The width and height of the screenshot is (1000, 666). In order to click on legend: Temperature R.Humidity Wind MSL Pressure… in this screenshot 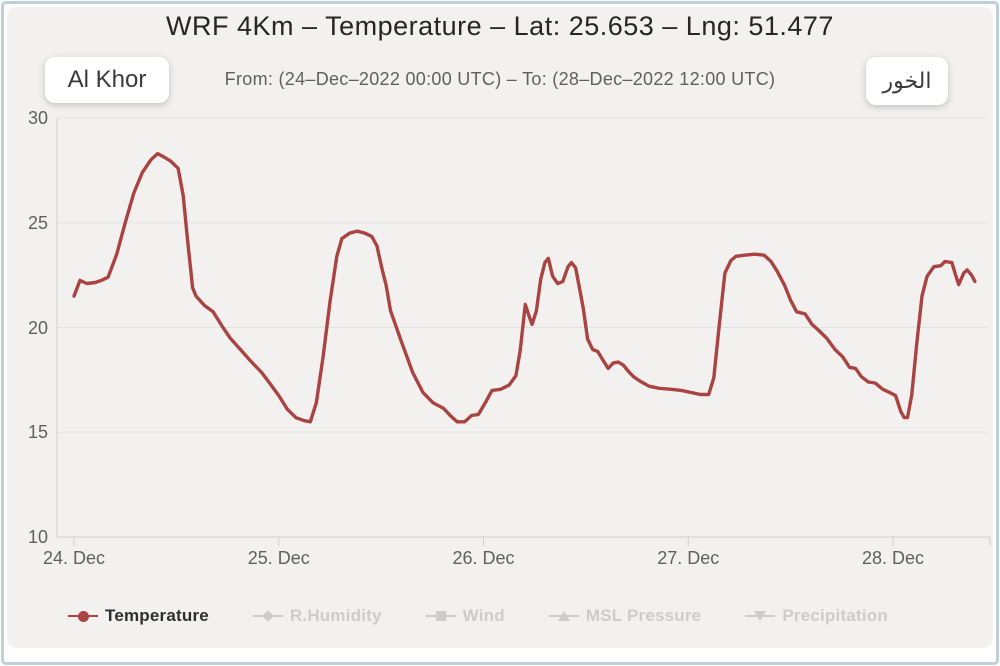, I will do `click(478, 616)`.